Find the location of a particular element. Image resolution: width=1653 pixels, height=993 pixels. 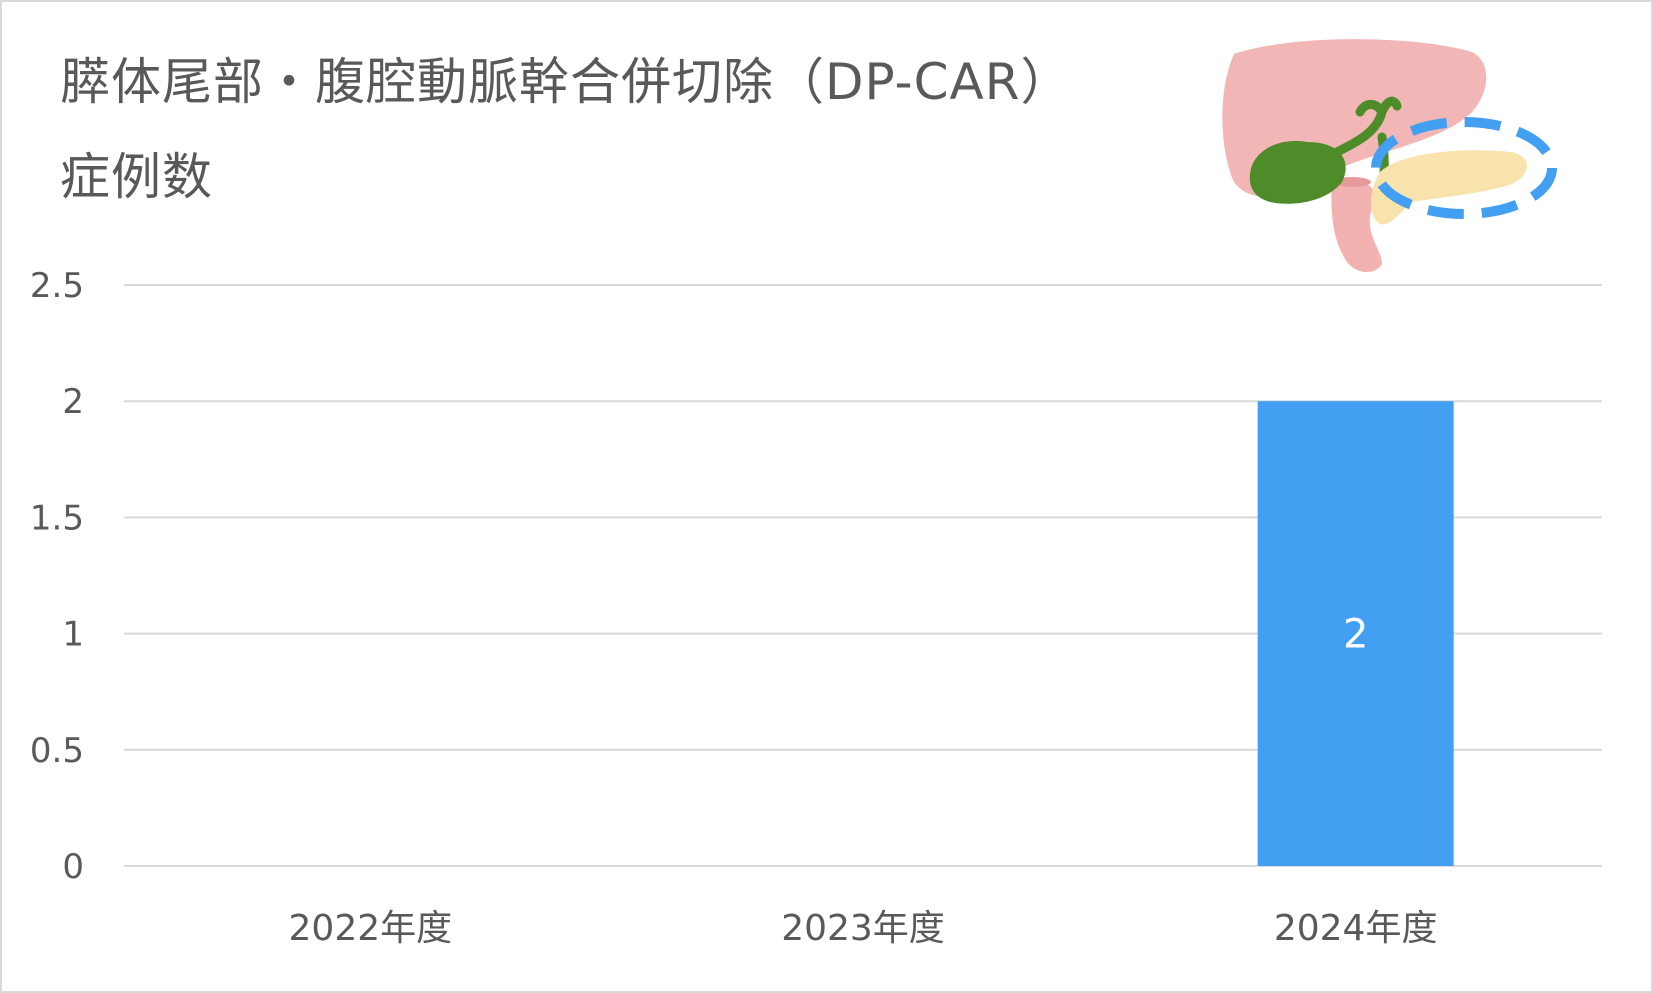

chart-title: 膵体尾部・腹腔動脈幹合併切除（DP-CAR） is located at coordinates (566, 82).